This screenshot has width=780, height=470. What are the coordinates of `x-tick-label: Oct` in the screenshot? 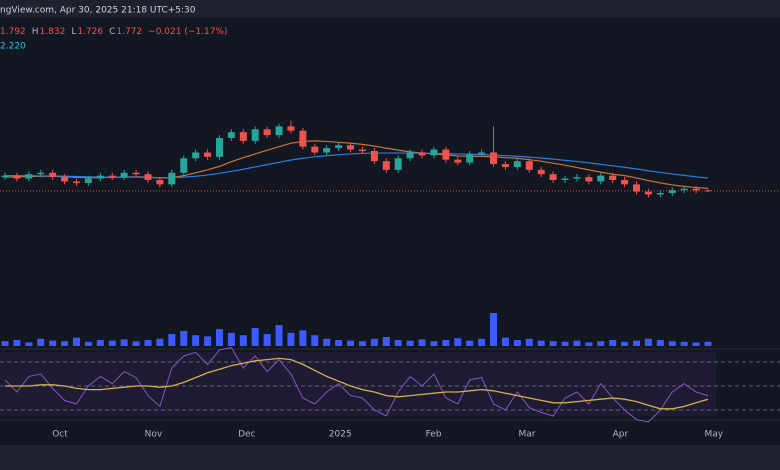 It's located at (60, 435).